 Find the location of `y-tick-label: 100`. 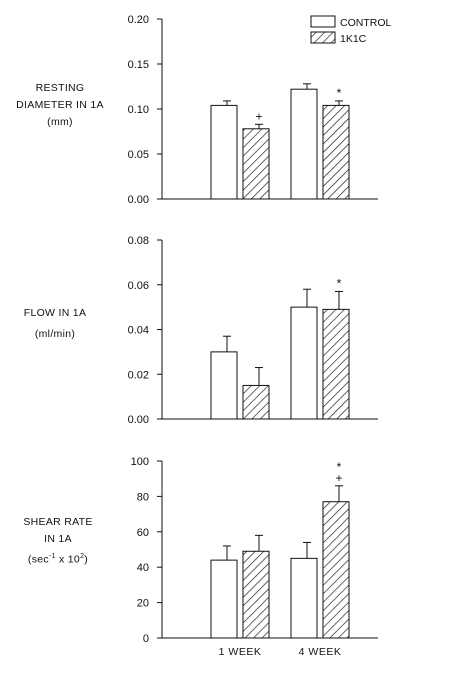

y-tick-label: 100 is located at coordinates (140, 462).